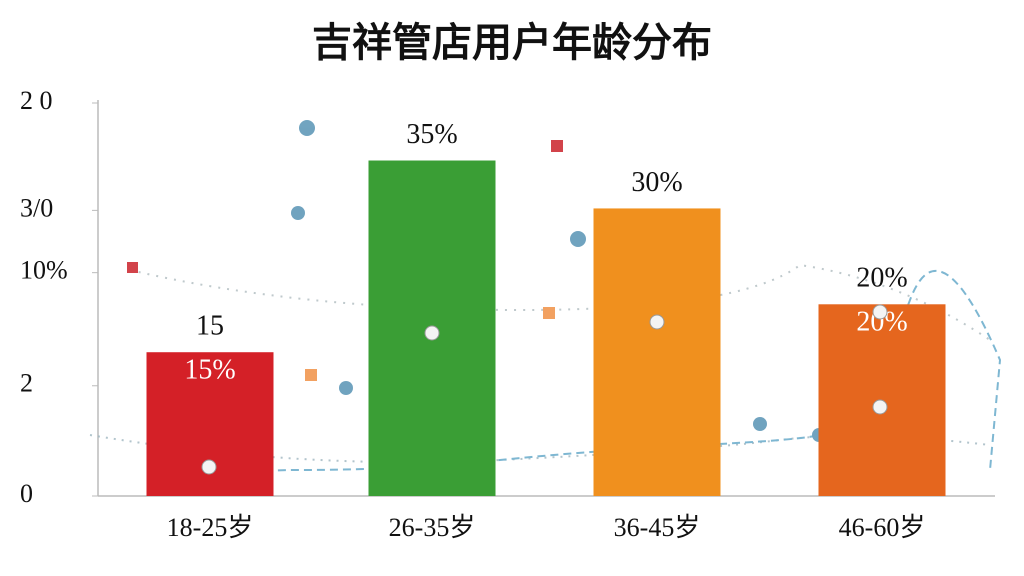 This screenshot has width=1024, height=576. I want to click on value-label: 20%, so click(881, 278).